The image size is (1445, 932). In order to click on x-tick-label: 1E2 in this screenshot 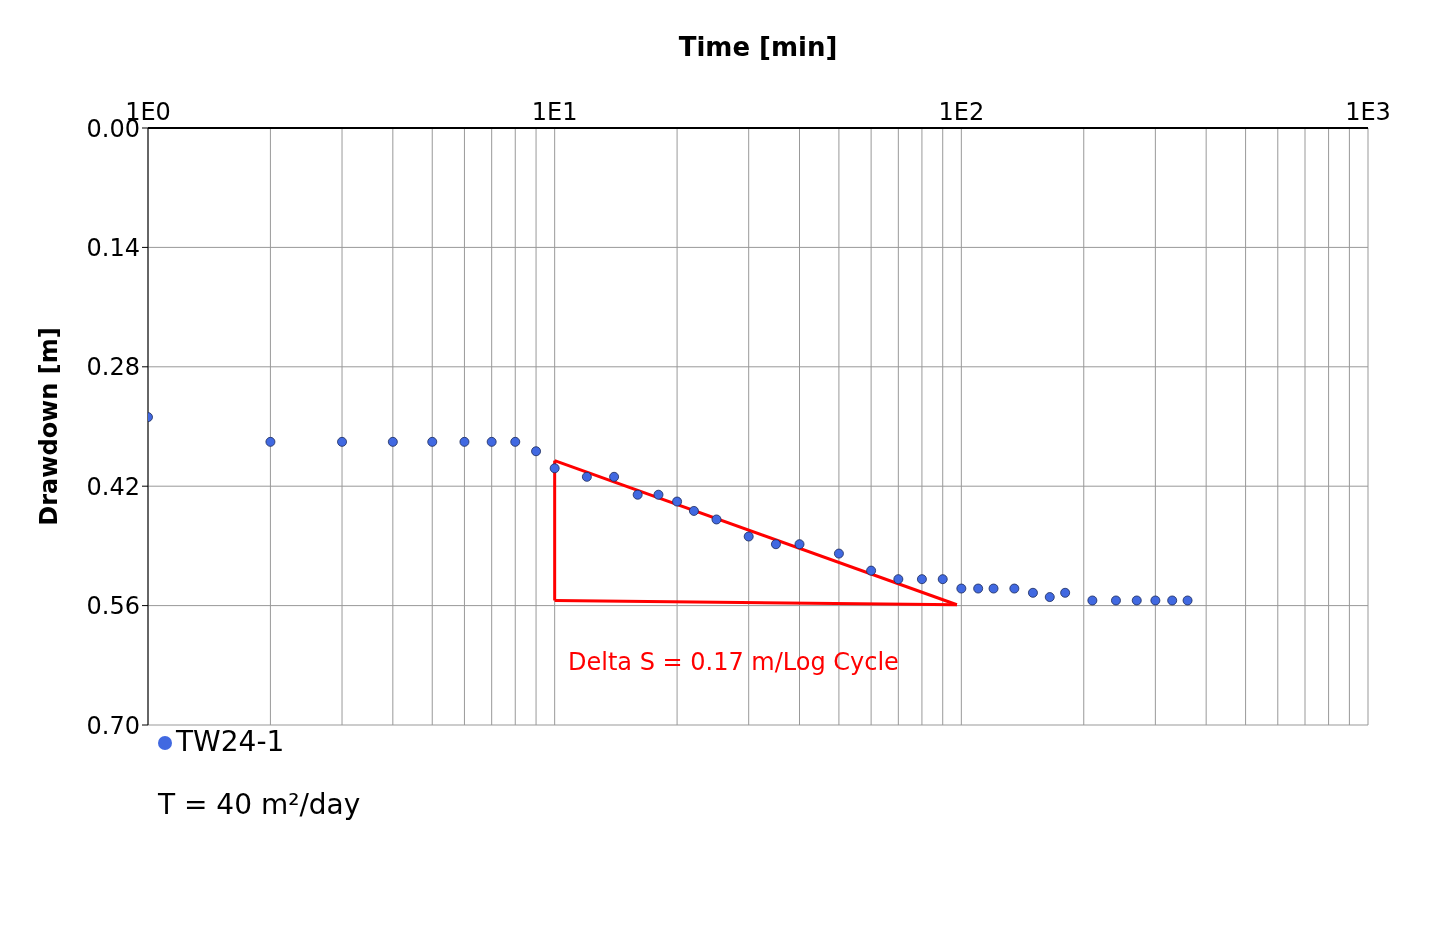, I will do `click(961, 112)`.